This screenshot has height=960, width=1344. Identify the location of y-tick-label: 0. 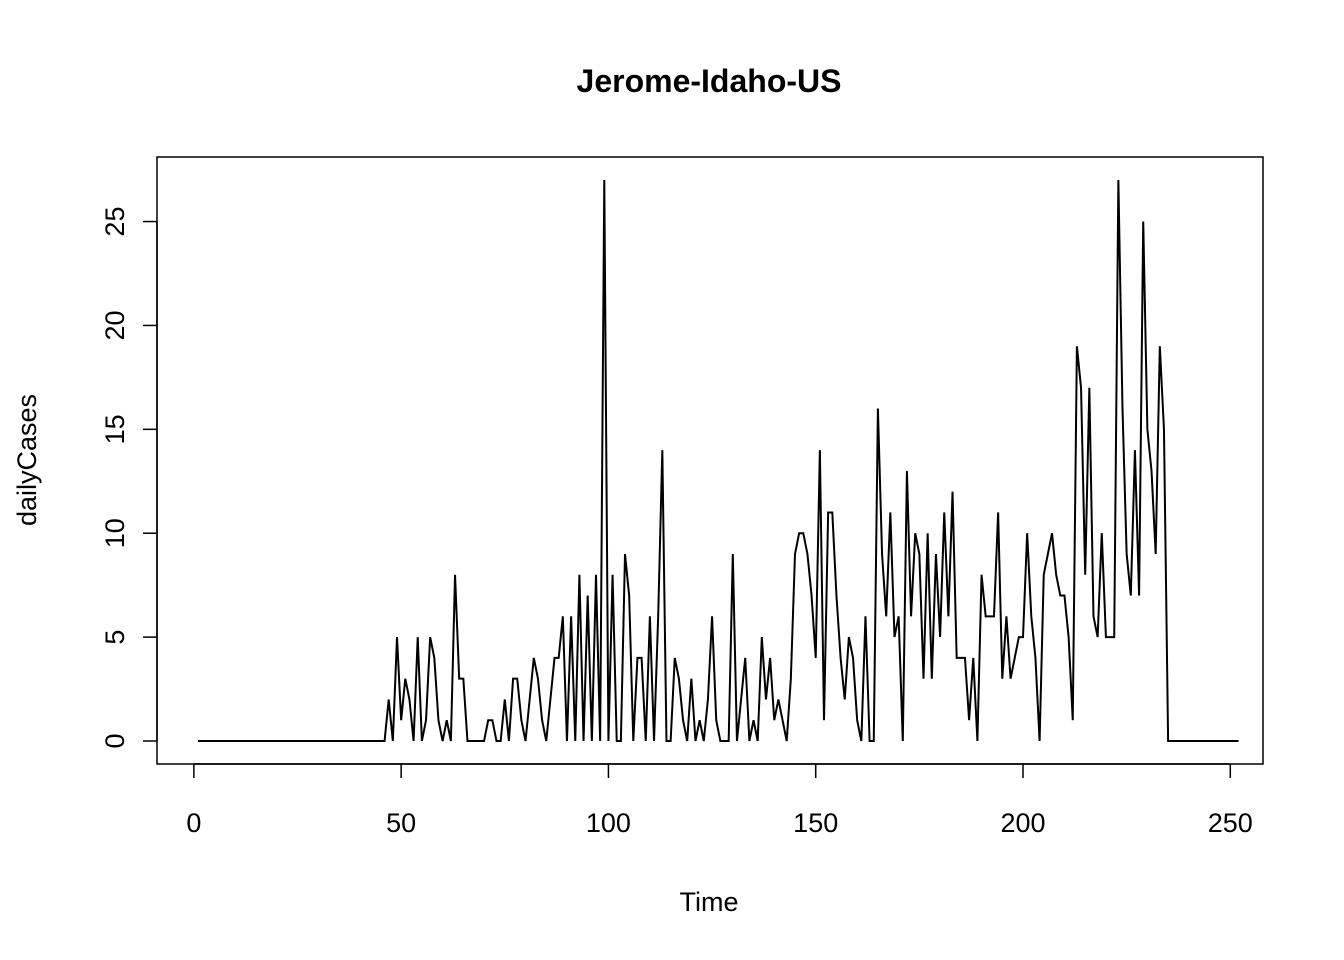
(115, 740).